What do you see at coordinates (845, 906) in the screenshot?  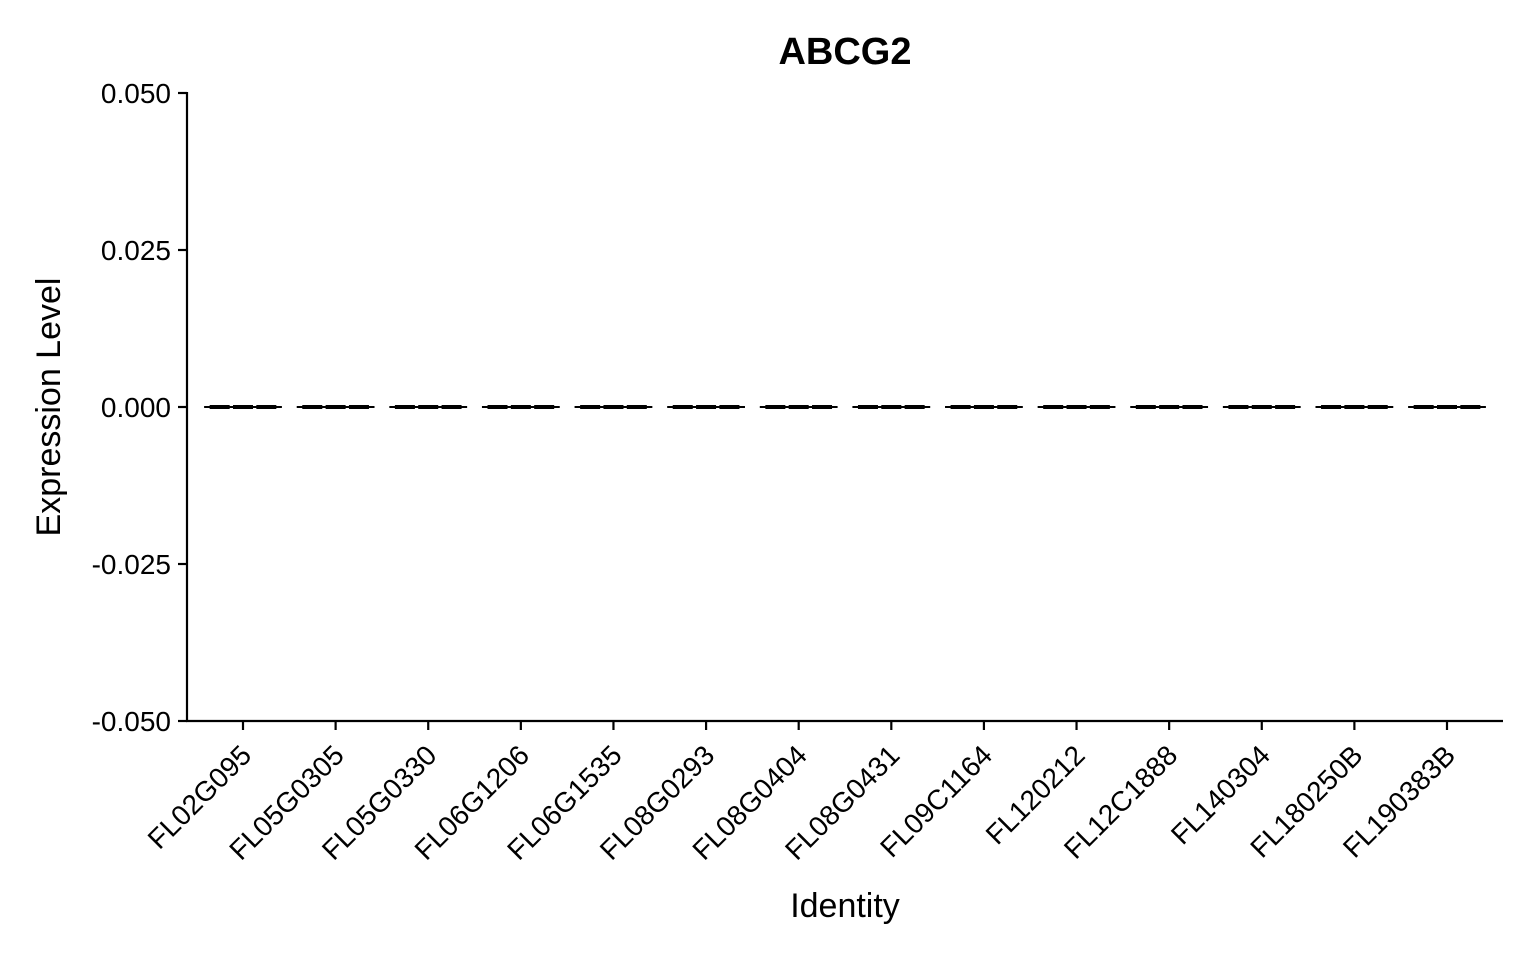 I see `x-axis-title: Identity` at bounding box center [845, 906].